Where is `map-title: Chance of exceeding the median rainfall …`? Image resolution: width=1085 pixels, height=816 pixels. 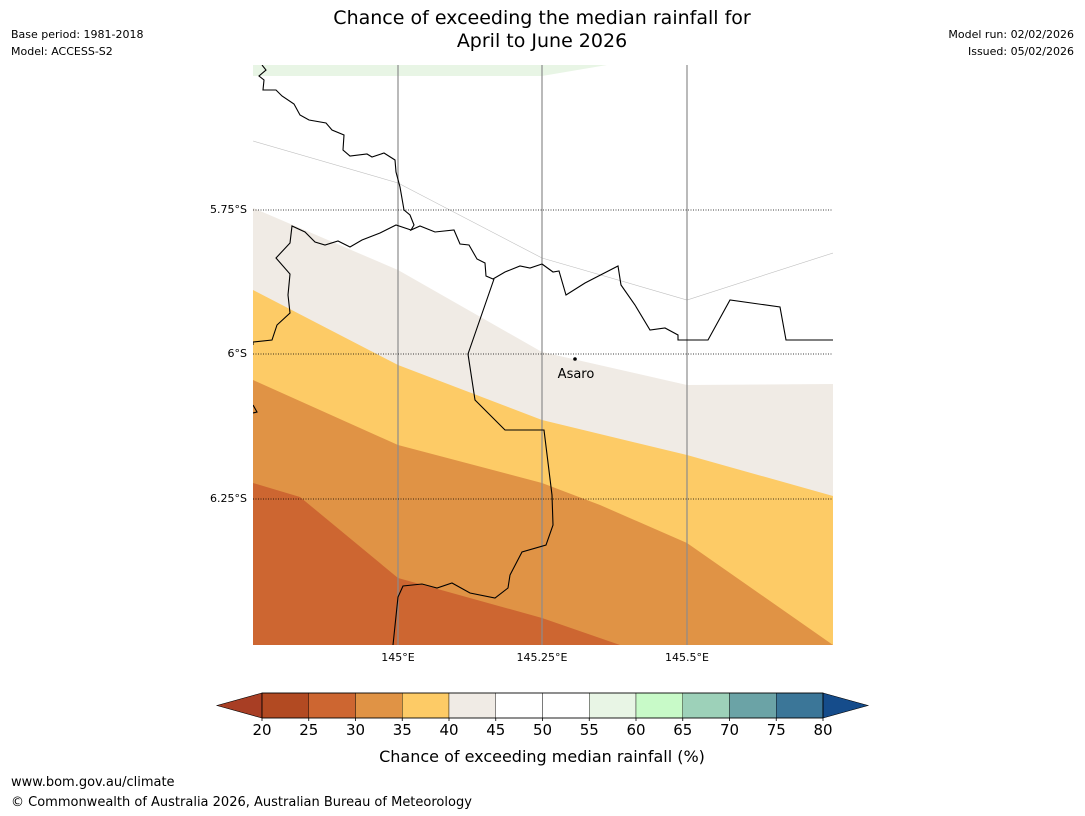
map-title: Chance of exceeding the median rainfall … is located at coordinates (542, 30).